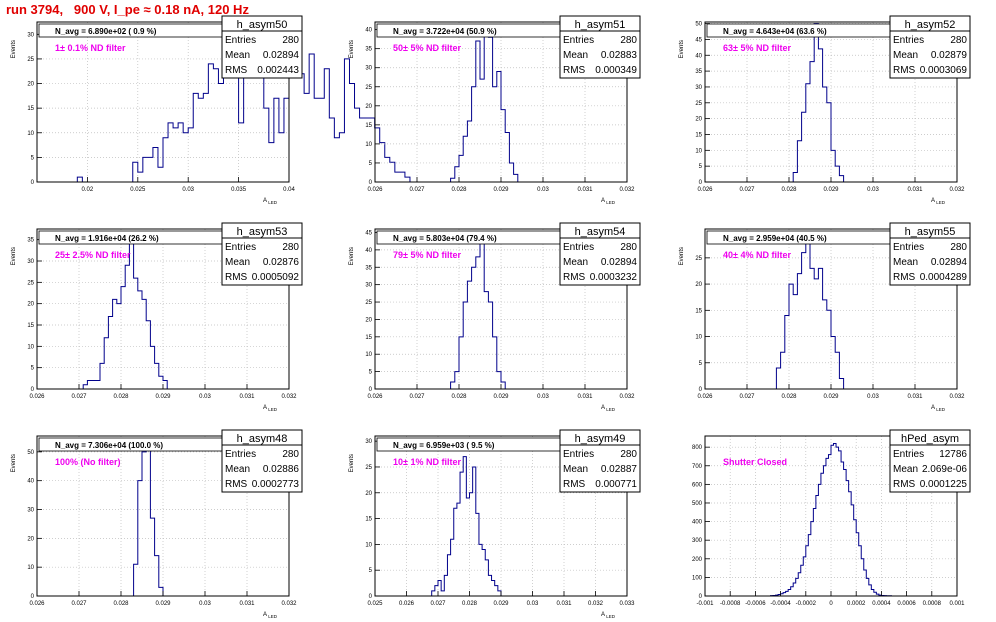 The width and height of the screenshot is (996, 622). I want to click on stats-value-mean: 2.069e-06, so click(944, 469).